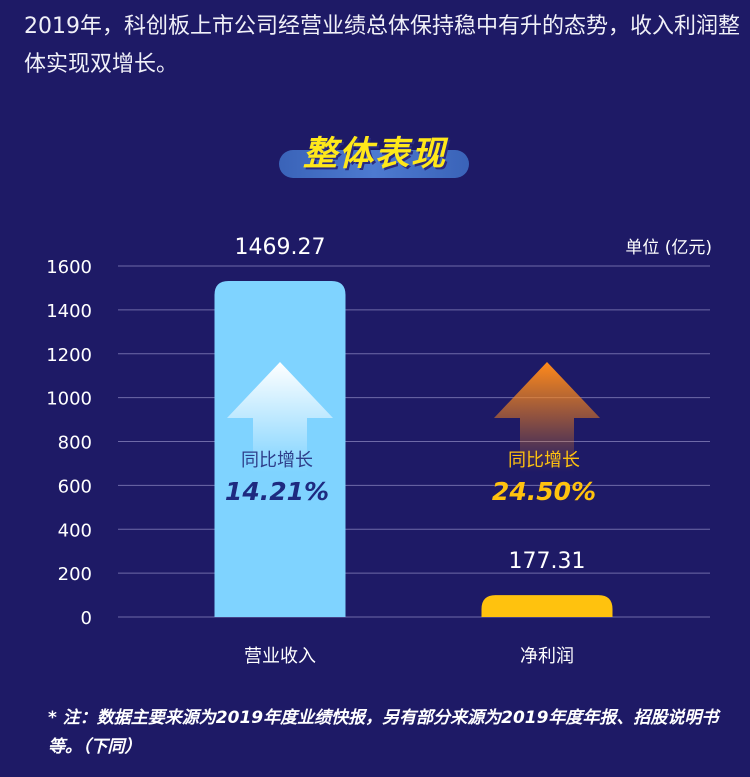  What do you see at coordinates (668, 248) in the screenshot?
I see `unit-label: 单位 (亿元)` at bounding box center [668, 248].